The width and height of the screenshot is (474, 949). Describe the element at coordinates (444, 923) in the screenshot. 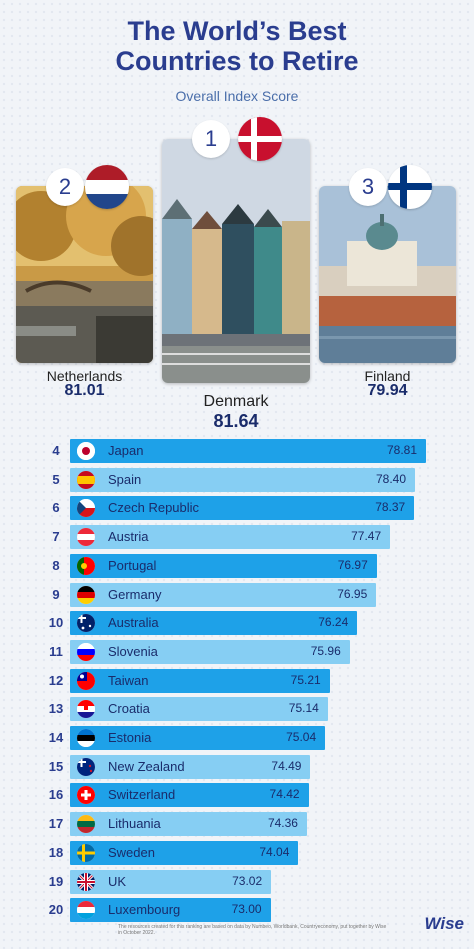

I see `wise-logo: Wise` at that location.